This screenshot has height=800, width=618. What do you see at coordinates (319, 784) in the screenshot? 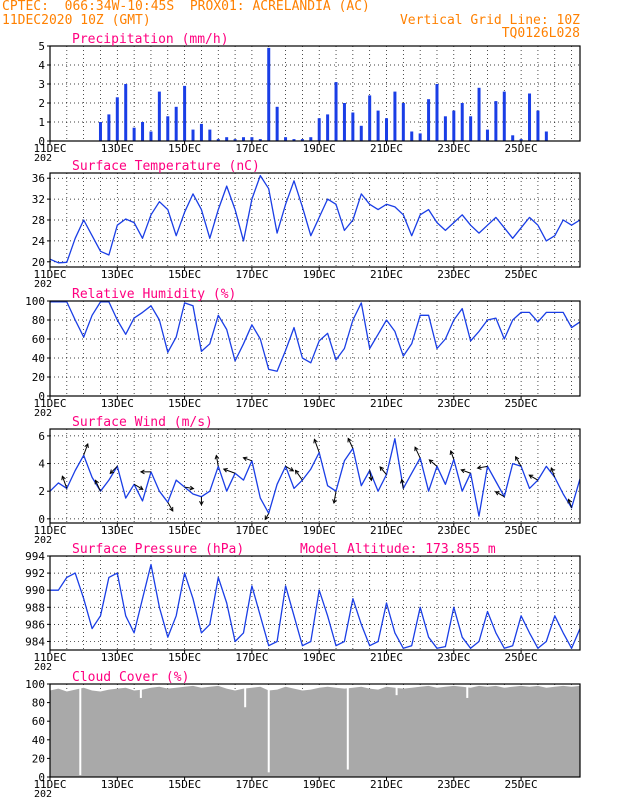
I see `x-tick-label: 19DEC` at bounding box center [319, 784].